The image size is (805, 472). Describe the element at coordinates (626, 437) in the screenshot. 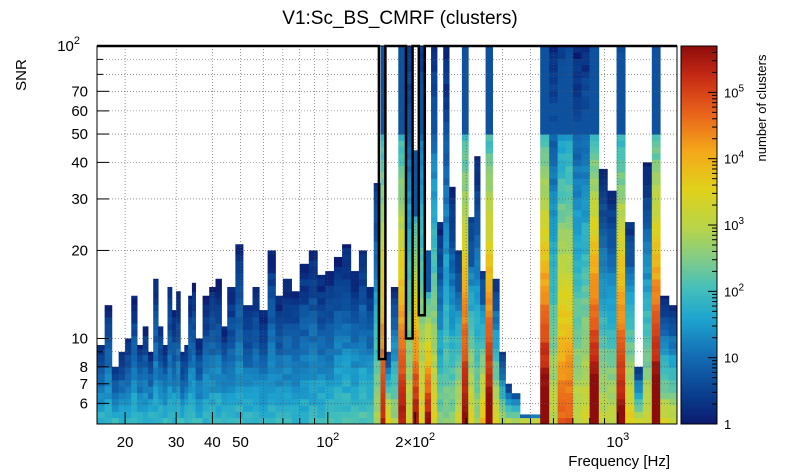

I see `x-tick-exponent: 3` at that location.